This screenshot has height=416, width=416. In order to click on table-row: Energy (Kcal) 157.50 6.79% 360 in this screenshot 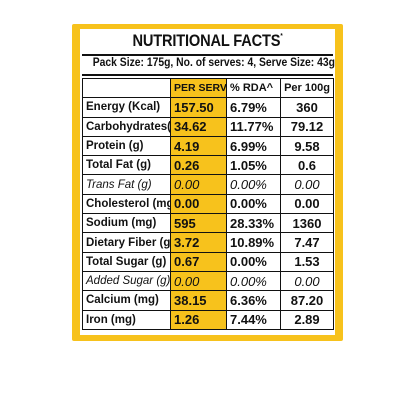, I will do `click(208, 107)`.